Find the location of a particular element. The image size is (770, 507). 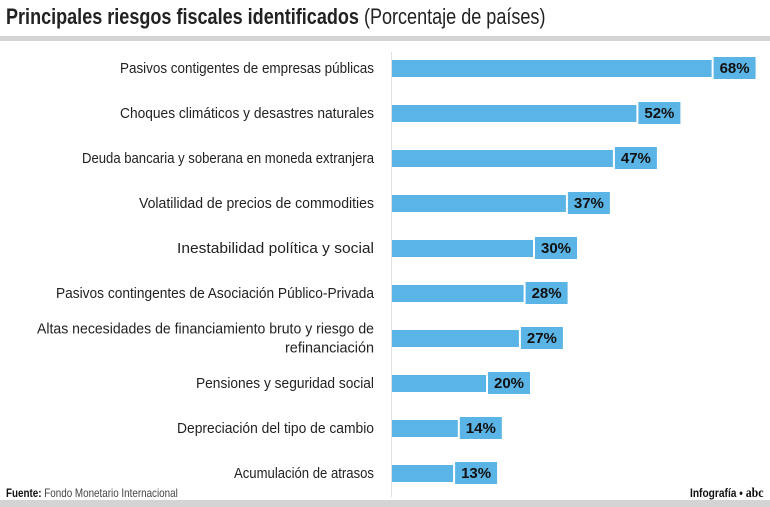

value-label: 30% is located at coordinates (556, 248).